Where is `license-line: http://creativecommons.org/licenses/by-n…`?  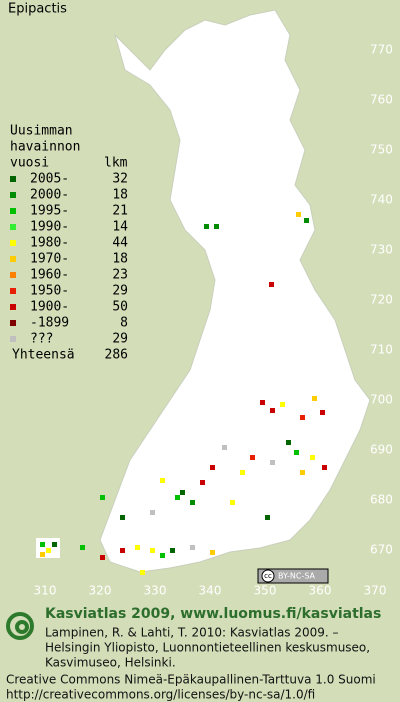
license-line: http://creativecommons.org/licenses/by-n… is located at coordinates (160, 695).